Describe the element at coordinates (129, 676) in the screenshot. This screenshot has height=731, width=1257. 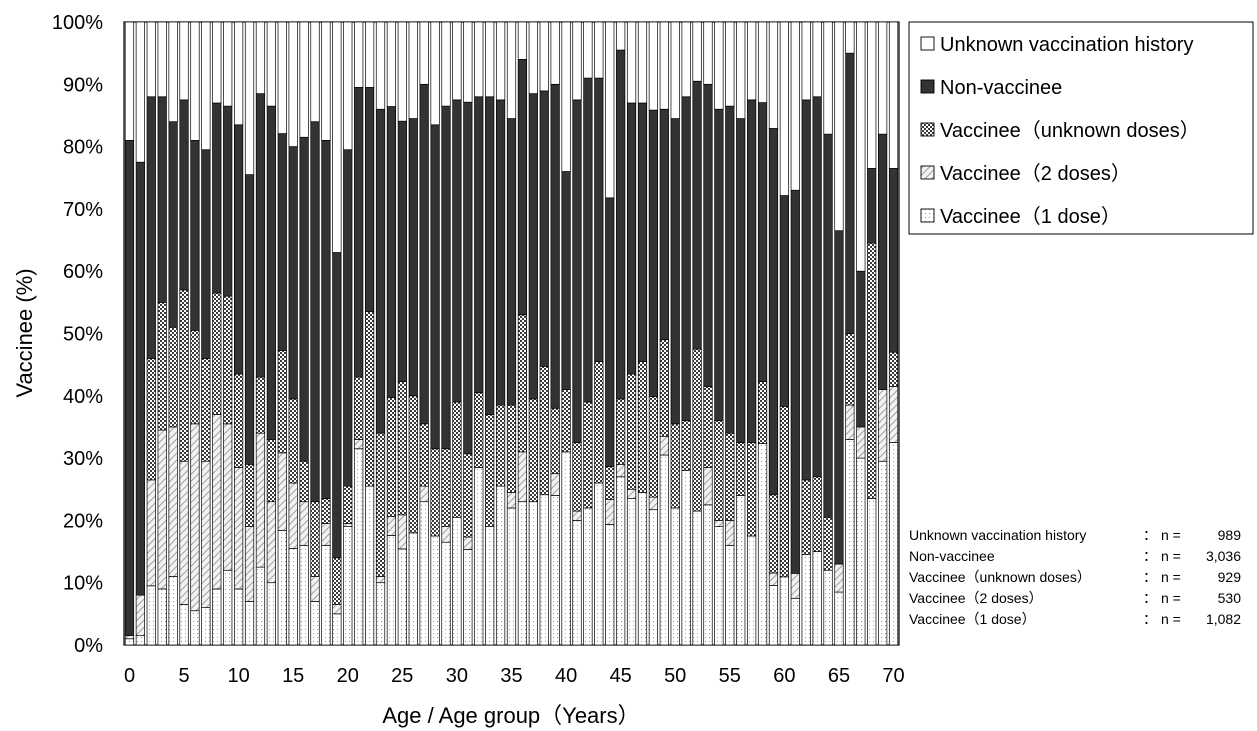
I see `x-tick-label: 0` at that location.